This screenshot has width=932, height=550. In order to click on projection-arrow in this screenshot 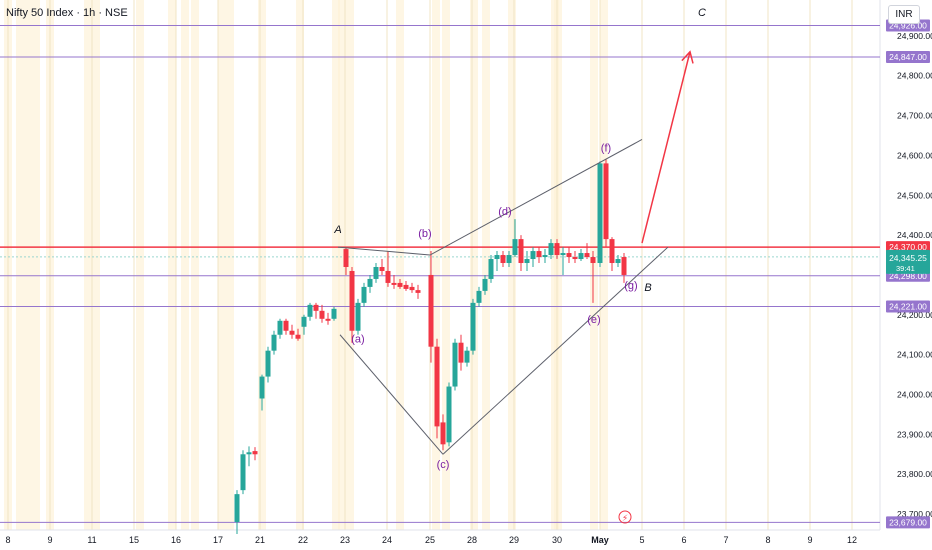, I will do `click(666, 147)`.